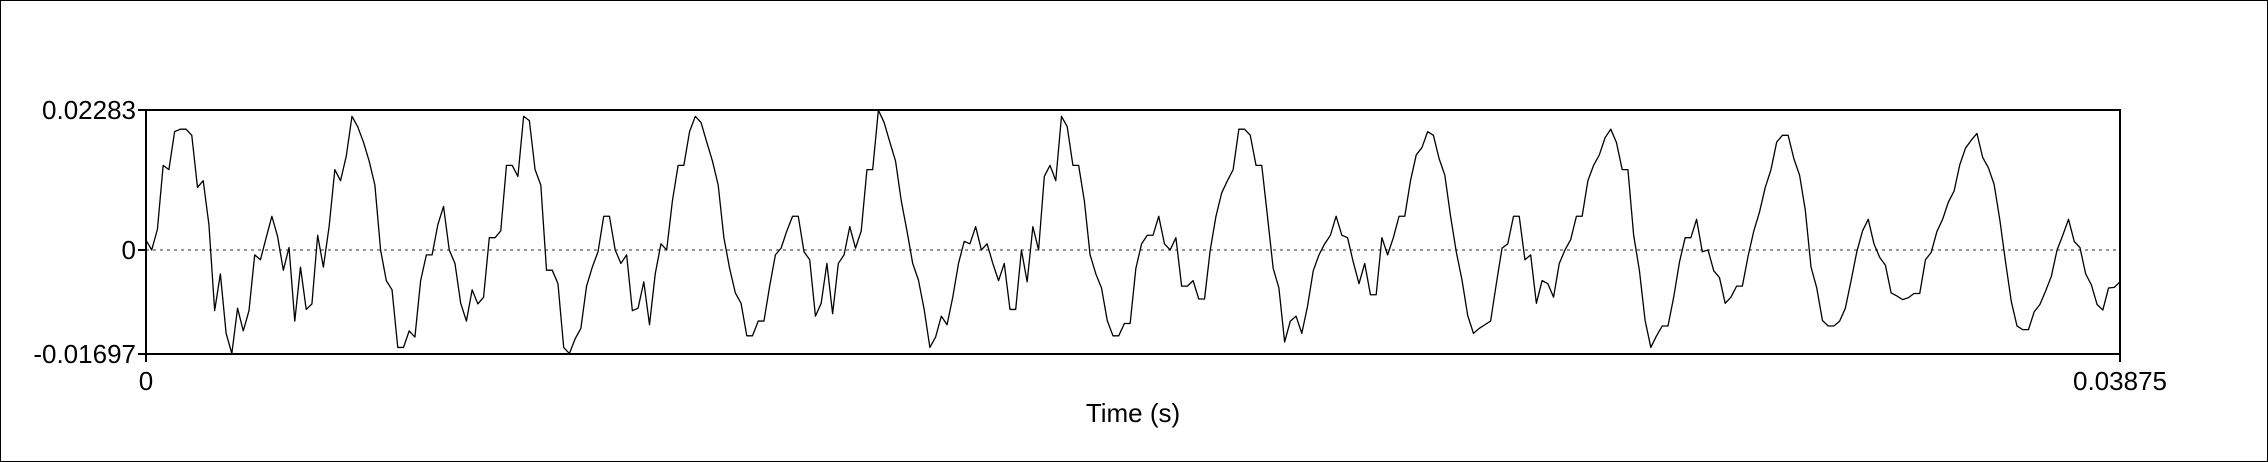 The image size is (2268, 462). What do you see at coordinates (89, 110) in the screenshot?
I see `y-tick-label-max: 0.02283` at bounding box center [89, 110].